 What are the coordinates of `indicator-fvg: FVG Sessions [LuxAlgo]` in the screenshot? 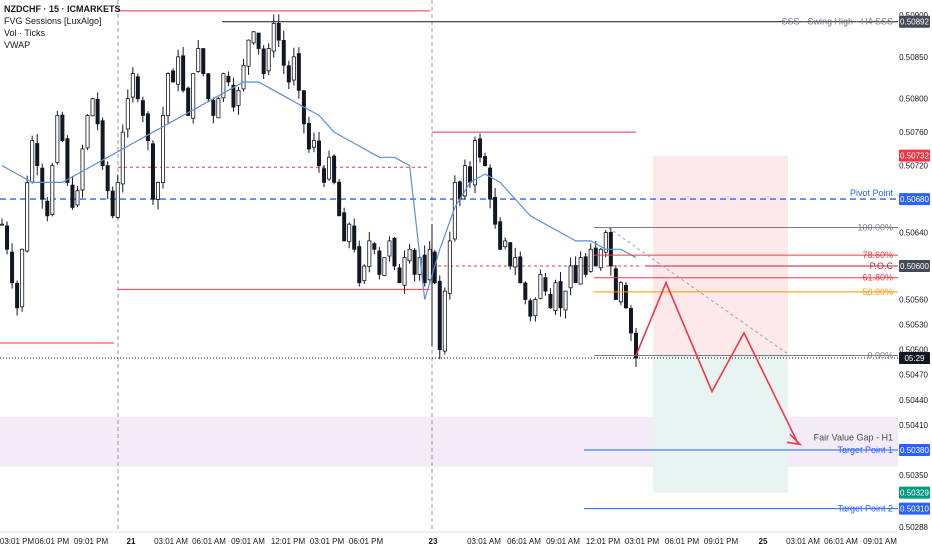 It's located at (53, 21).